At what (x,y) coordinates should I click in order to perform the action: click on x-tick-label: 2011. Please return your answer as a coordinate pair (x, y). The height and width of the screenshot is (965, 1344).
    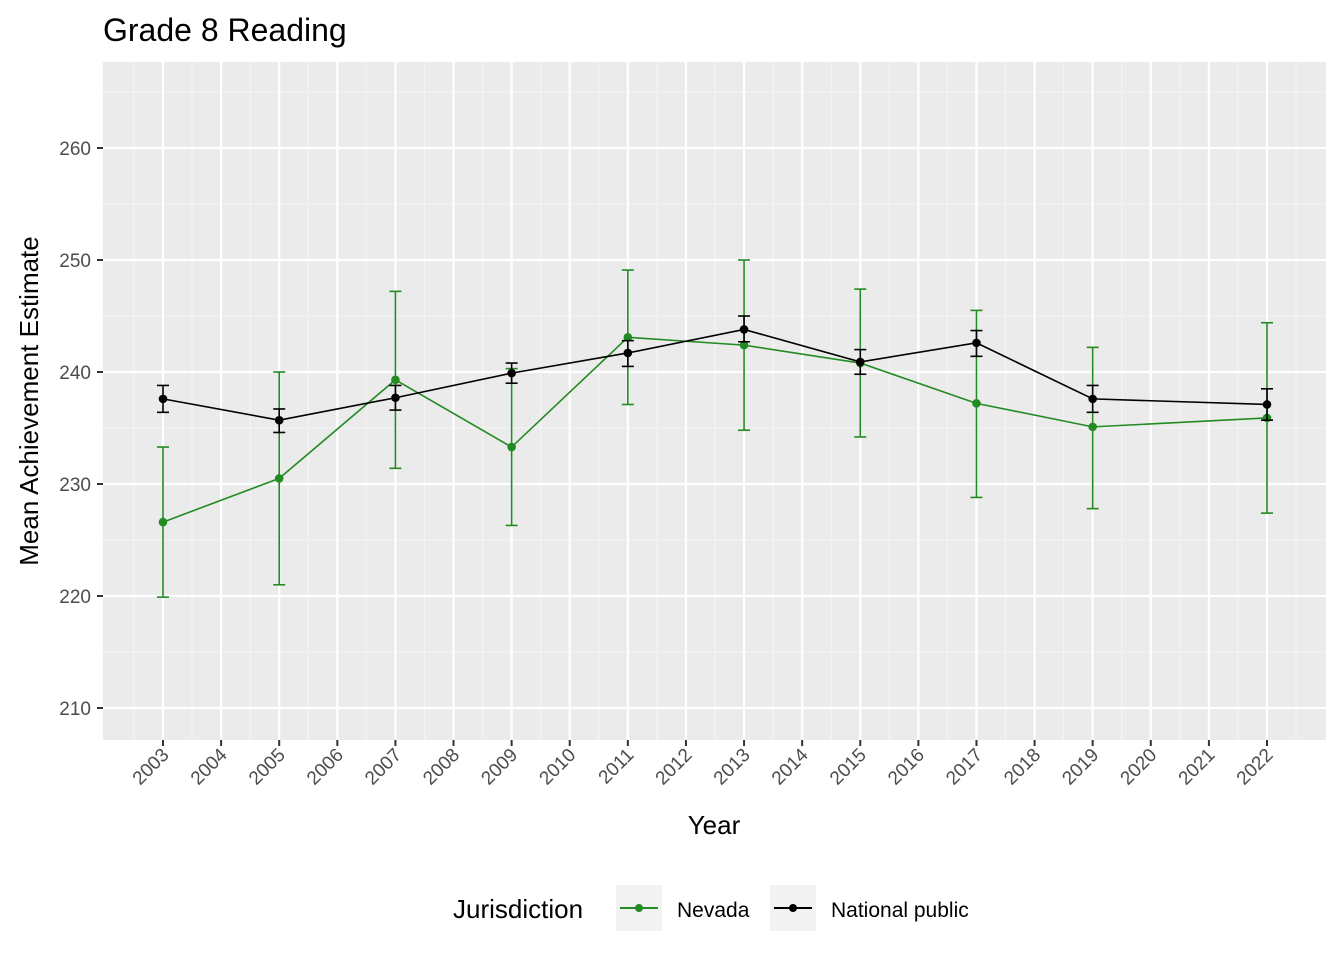
    Looking at the image, I should click on (617, 767).